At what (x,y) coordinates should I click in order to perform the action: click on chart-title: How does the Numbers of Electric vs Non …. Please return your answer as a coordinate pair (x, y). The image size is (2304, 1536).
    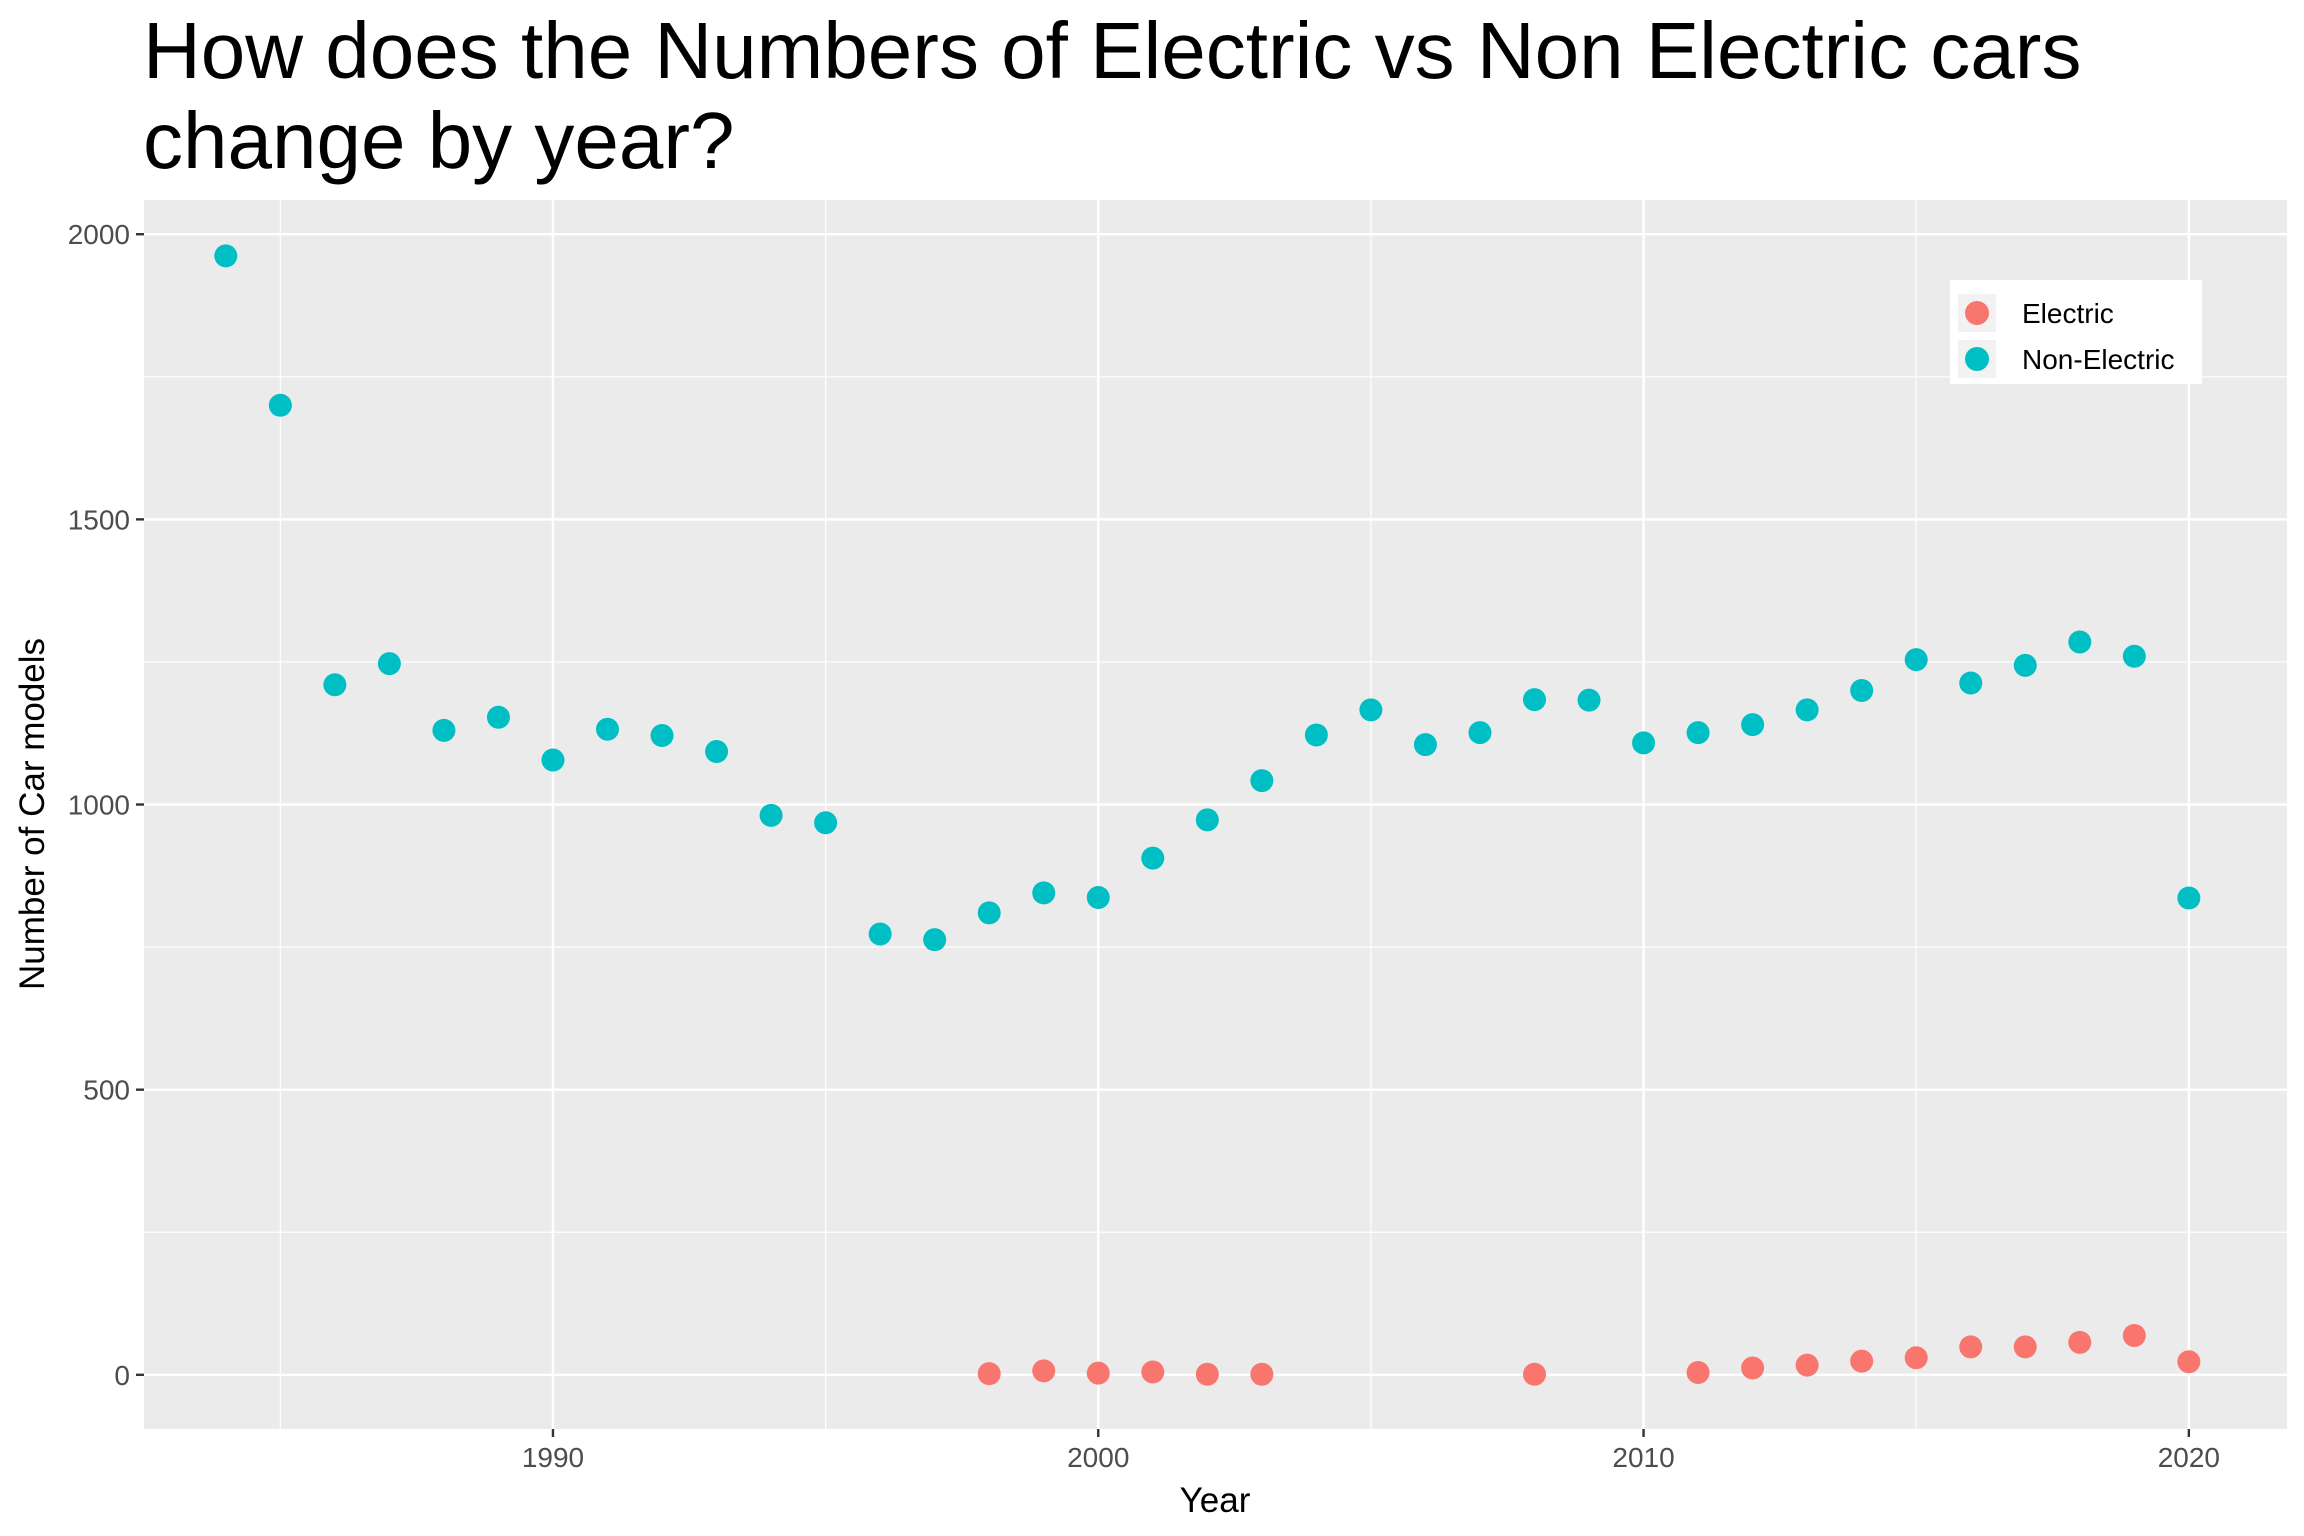
    Looking at the image, I should click on (1112, 95).